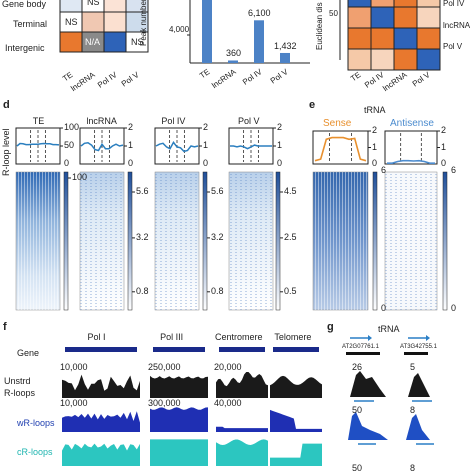 This screenshot has width=474, height=474. What do you see at coordinates (360, 347) in the screenshot?
I see `panel-g-gene-id: AT2G07761.1` at bounding box center [360, 347].